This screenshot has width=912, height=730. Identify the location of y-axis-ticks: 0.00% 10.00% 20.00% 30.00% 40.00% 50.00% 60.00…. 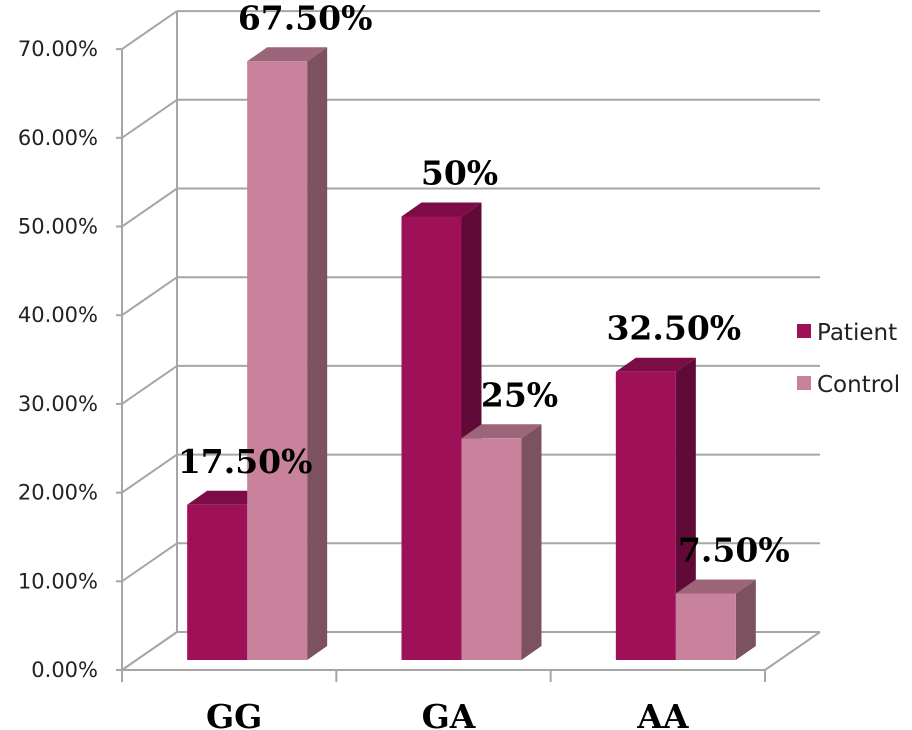
(58, 359).